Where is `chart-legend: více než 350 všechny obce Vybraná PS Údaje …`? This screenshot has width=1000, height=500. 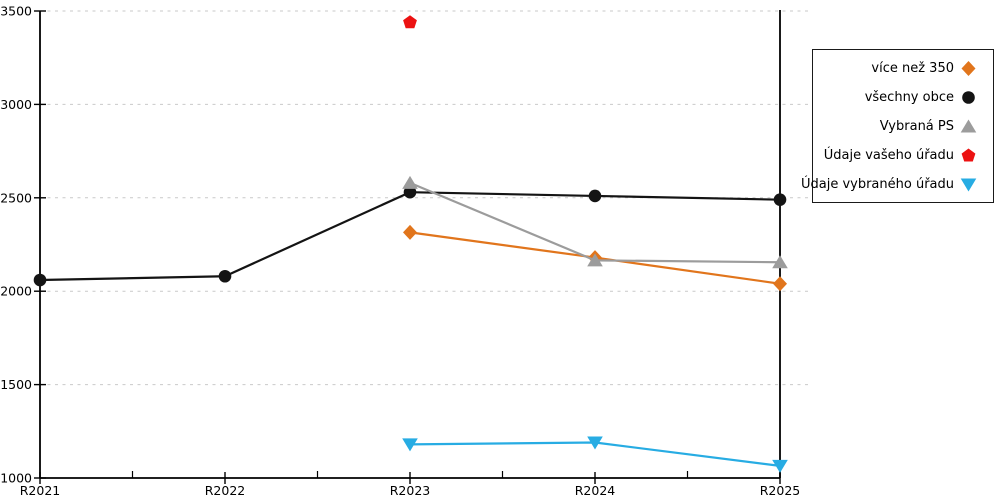
chart-legend: více než 350 všechny obce Vybraná PS Údaje … is located at coordinates (897, 126).